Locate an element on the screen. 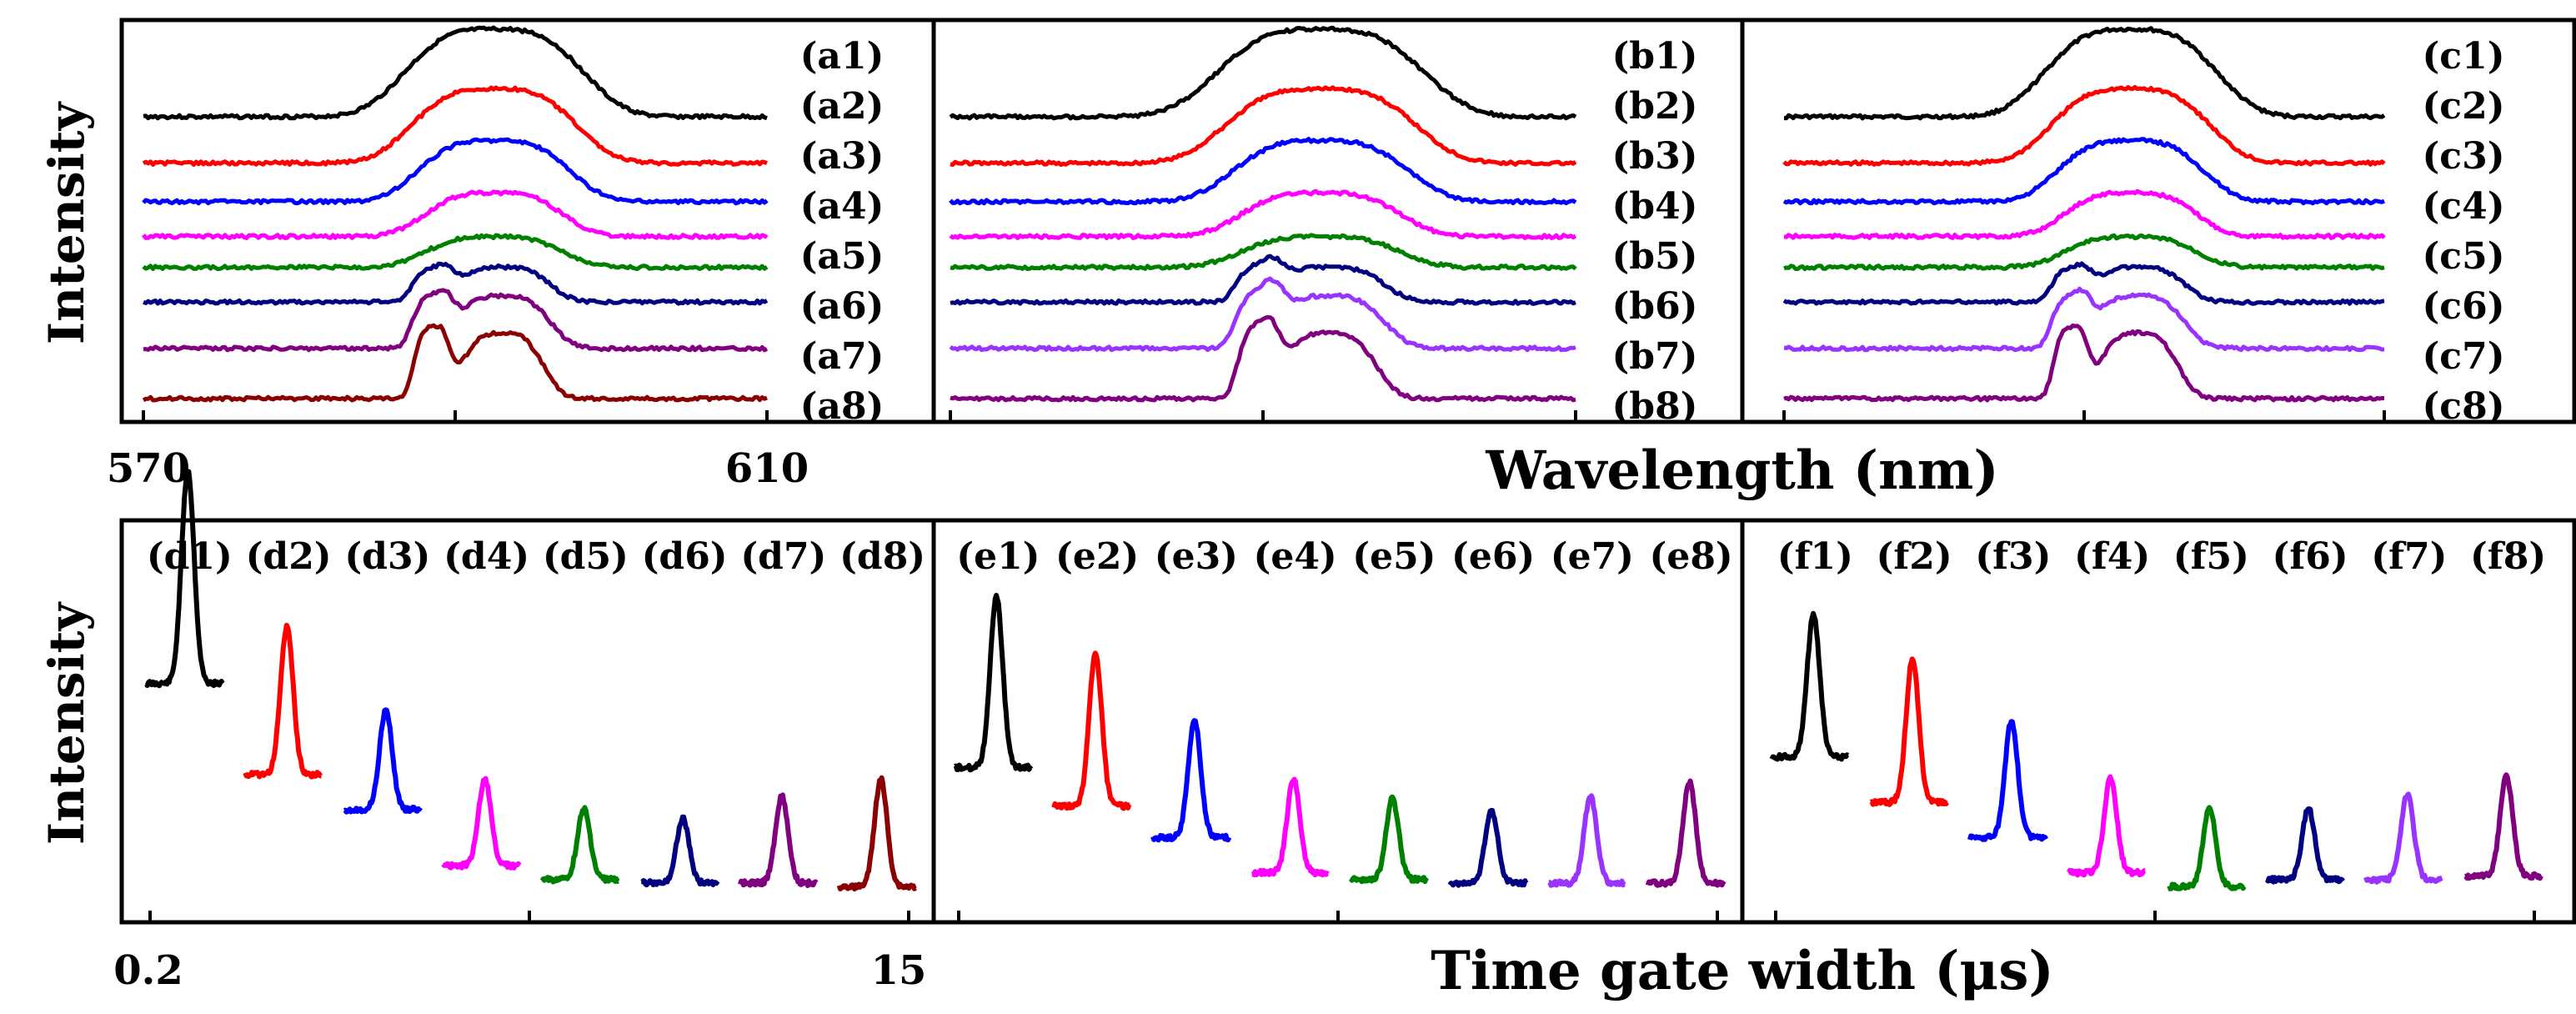  top-panel-label-c7: (c7) is located at coordinates (2463, 356).